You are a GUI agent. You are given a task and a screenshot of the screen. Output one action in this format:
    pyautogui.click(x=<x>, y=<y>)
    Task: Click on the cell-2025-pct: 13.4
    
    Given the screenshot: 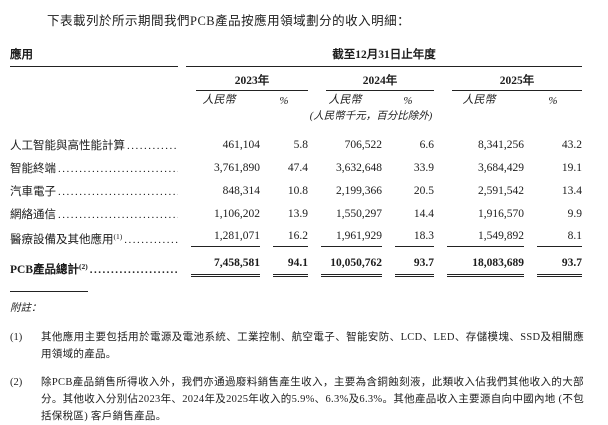 What is the action you would take?
    pyautogui.click(x=572, y=191)
    